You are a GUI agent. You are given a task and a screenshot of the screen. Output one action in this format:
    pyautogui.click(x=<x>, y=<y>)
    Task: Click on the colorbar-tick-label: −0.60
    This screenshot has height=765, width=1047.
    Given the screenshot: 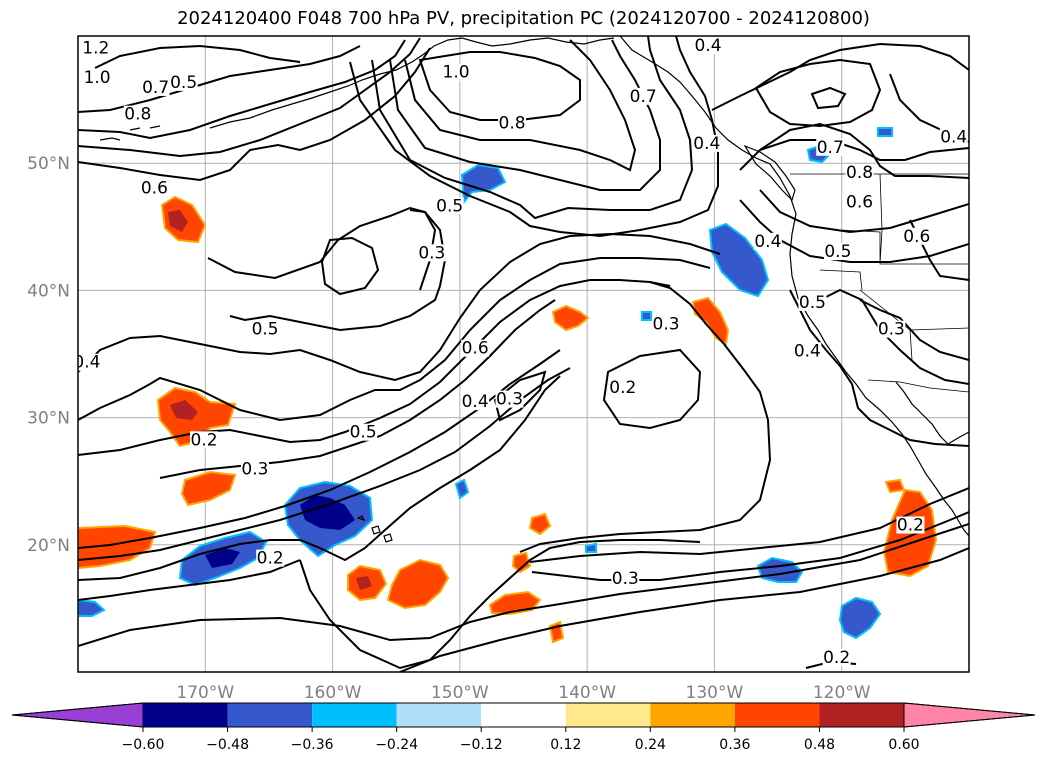 What is the action you would take?
    pyautogui.click(x=143, y=745)
    